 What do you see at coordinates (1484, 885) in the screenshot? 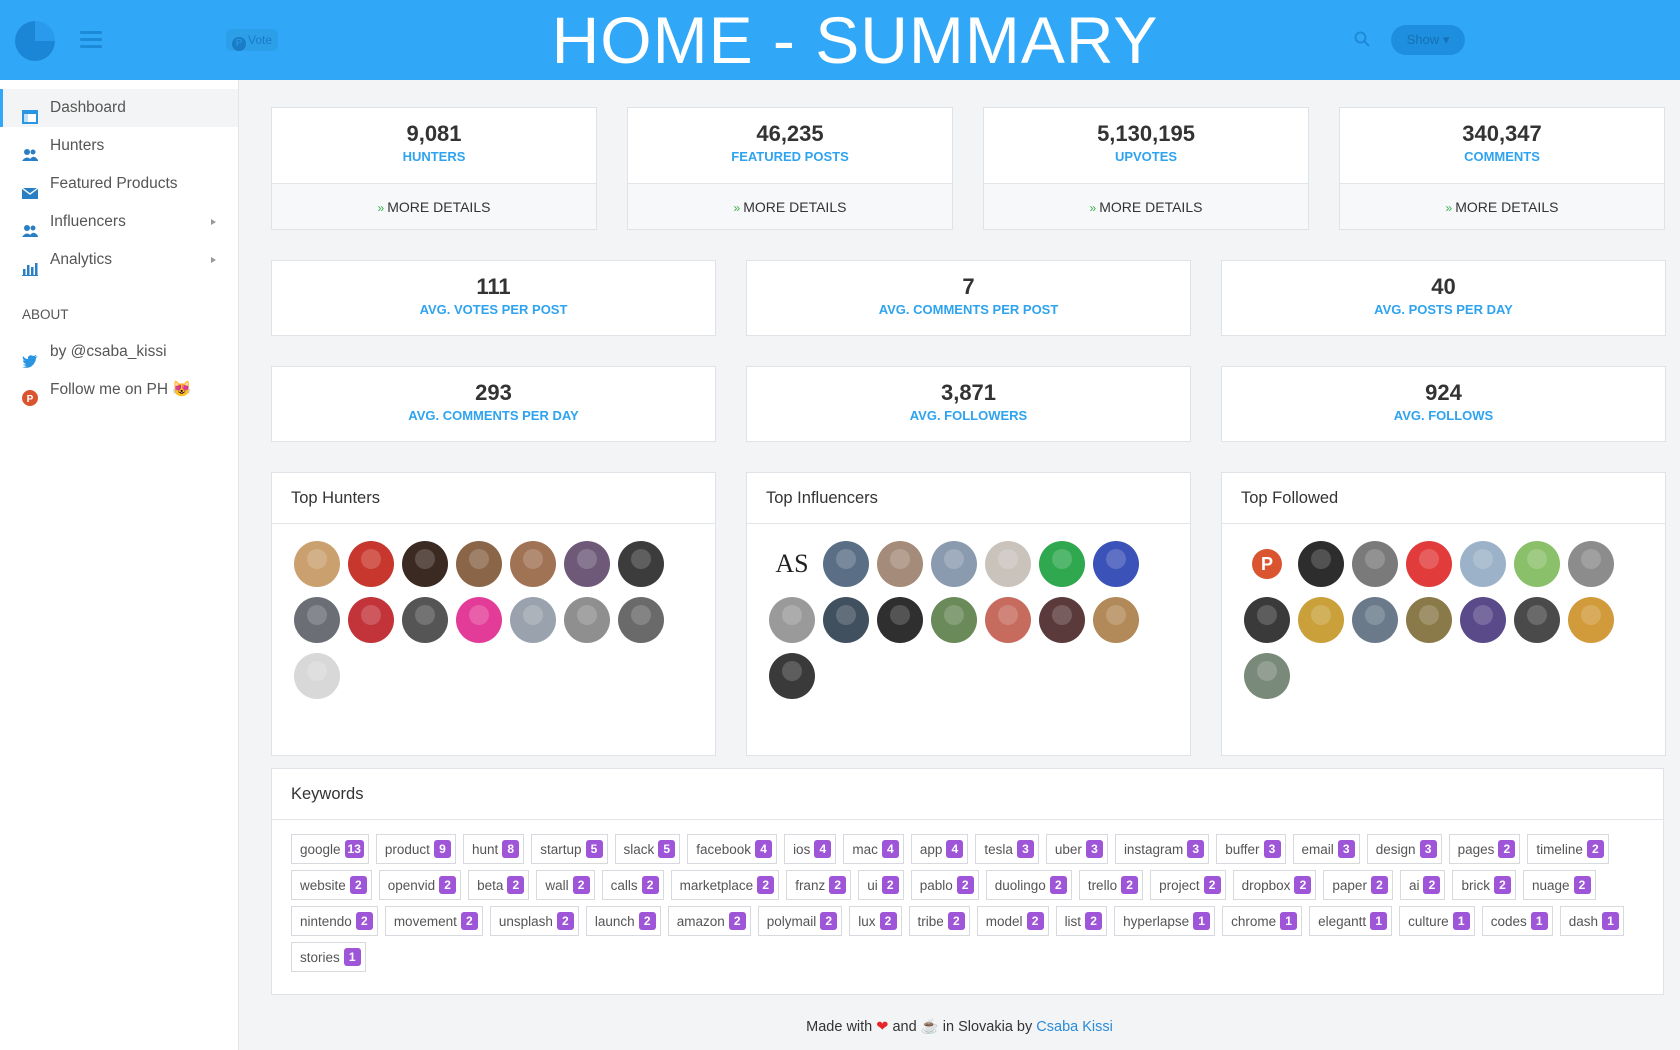
I see `keyword-tag: brick 2` at bounding box center [1484, 885].